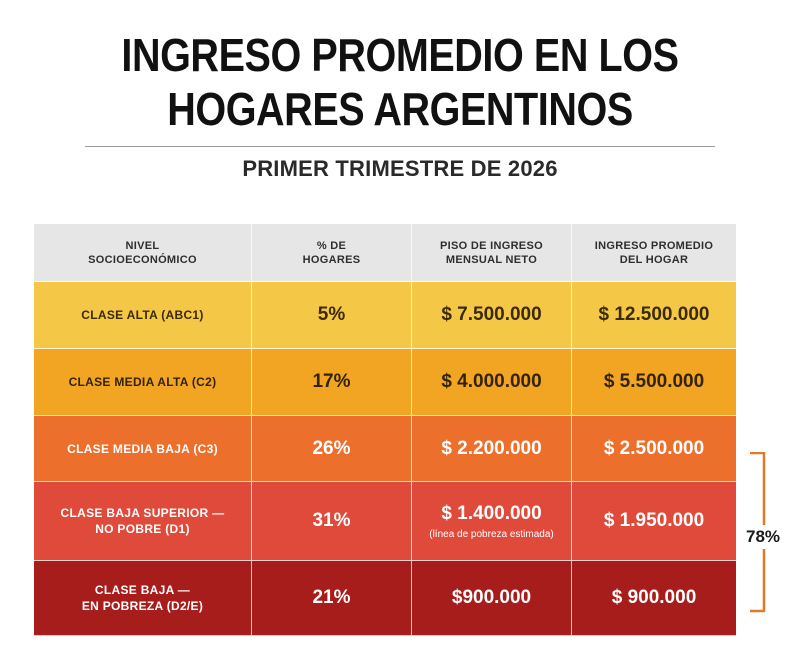 This screenshot has width=800, height=655. I want to click on row-label-c2: CLASE MEDIA ALTA (C2), so click(143, 382).